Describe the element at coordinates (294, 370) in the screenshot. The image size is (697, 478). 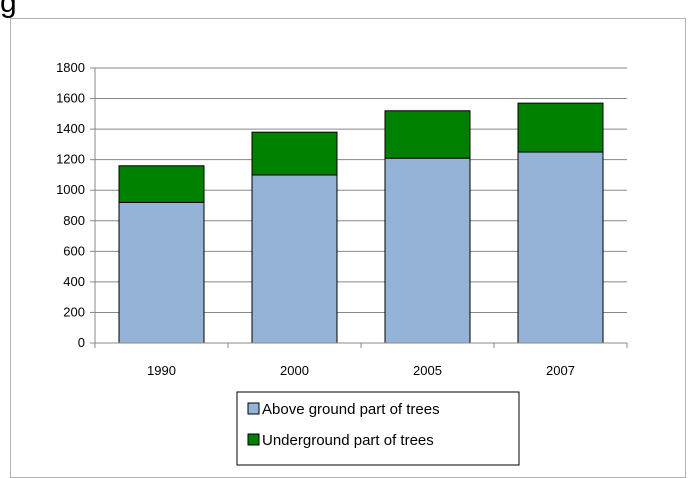
I see `x-tick-label: 2000` at that location.